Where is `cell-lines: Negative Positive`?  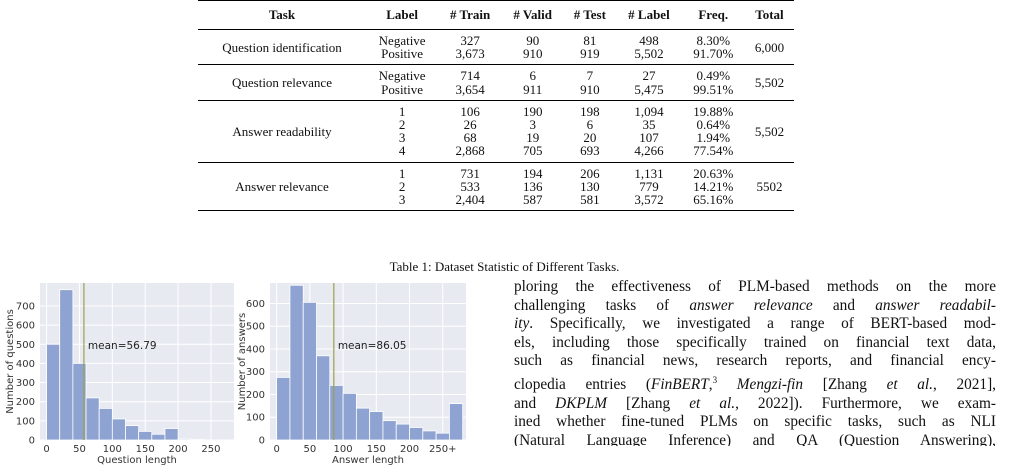
cell-lines: Negative Positive is located at coordinates (402, 83).